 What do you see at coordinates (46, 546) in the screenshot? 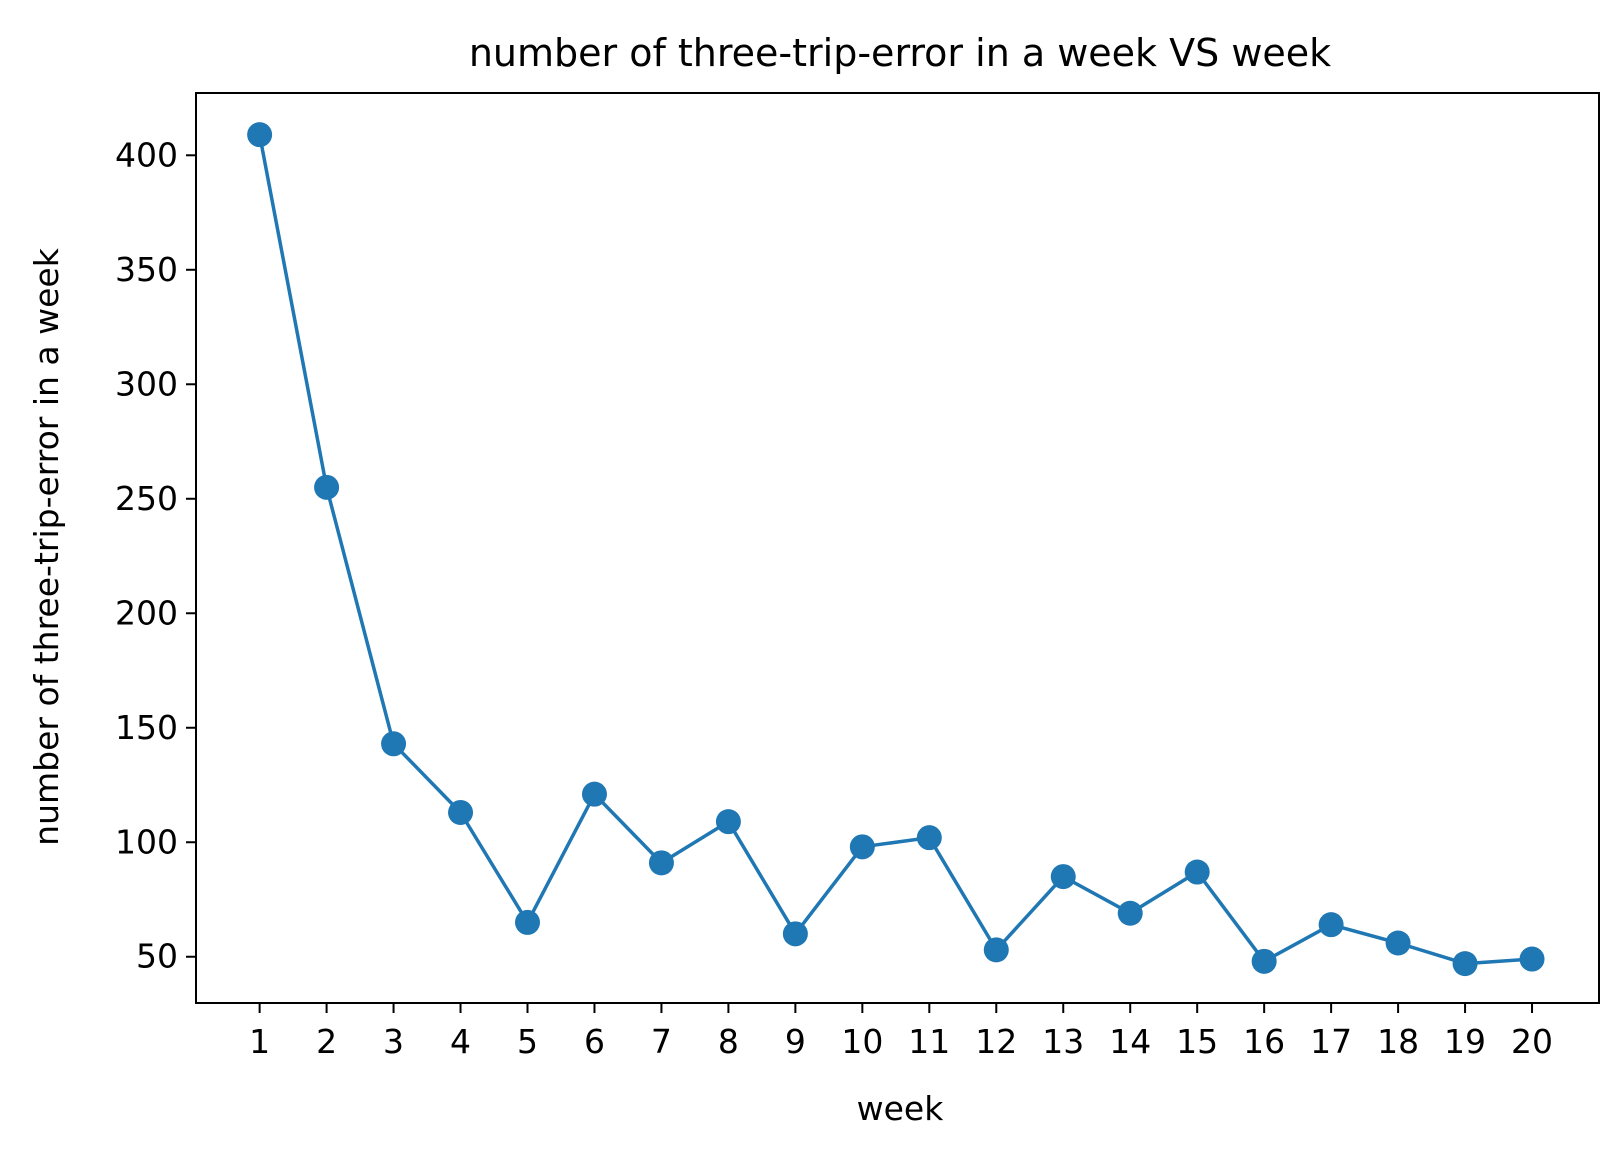
I see `y-axis-label: number of three-trip-error in a week` at bounding box center [46, 546].